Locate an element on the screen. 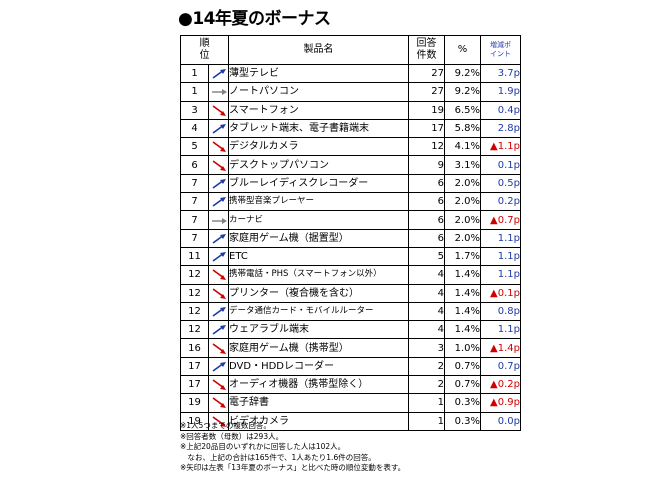 Image resolution: width=665 pixels, height=499 pixels. header-percent: % is located at coordinates (462, 50).